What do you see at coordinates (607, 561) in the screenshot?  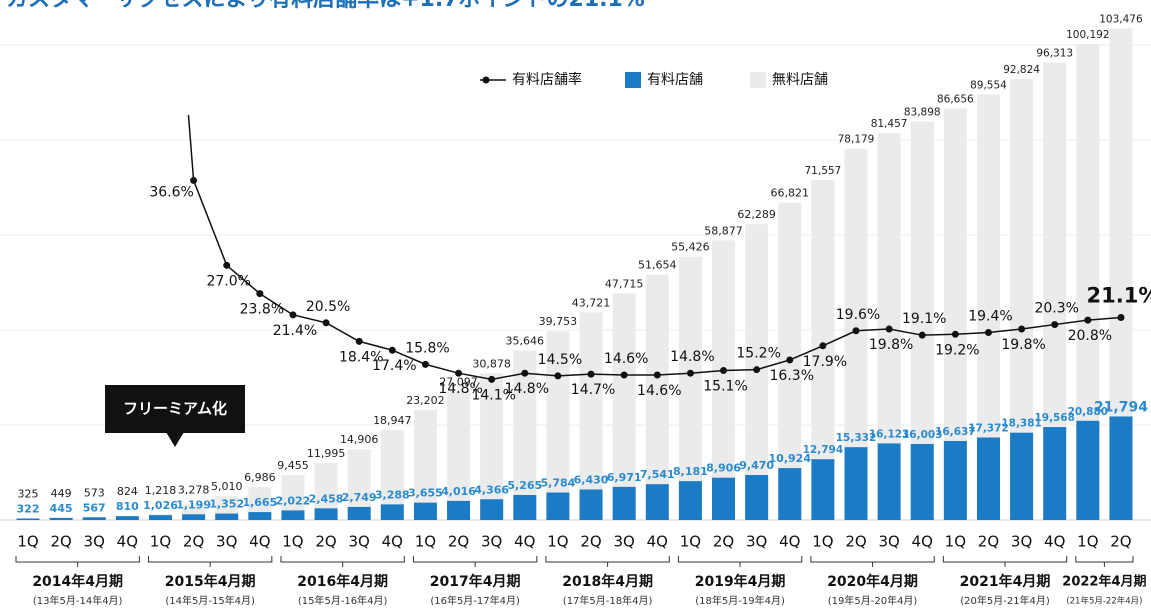 I see `year-bracket` at bounding box center [607, 561].